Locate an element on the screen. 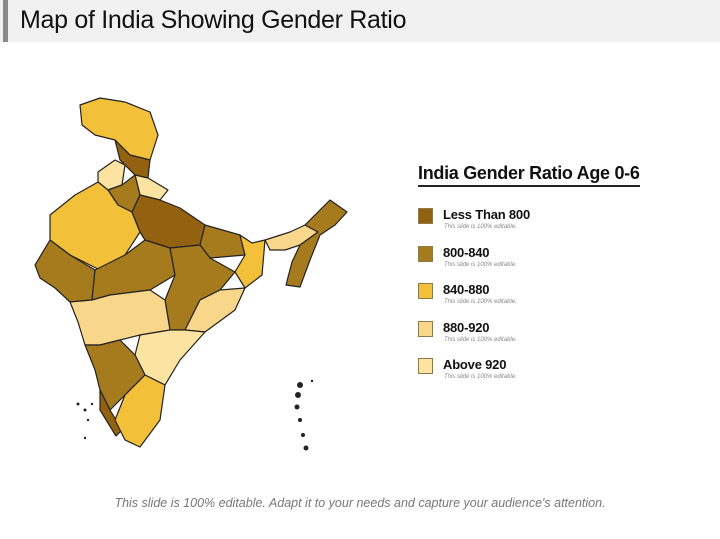  andaman-nicobar-islands is located at coordinates (304, 415).